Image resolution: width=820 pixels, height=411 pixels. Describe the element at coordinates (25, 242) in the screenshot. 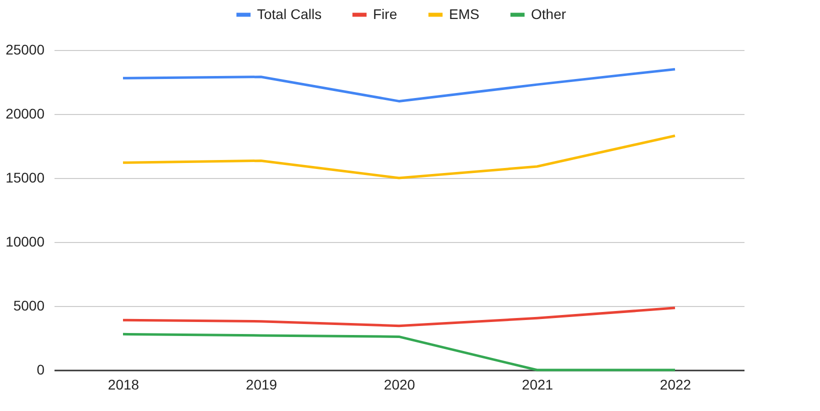

I see `y-tick-label: 10000` at that location.